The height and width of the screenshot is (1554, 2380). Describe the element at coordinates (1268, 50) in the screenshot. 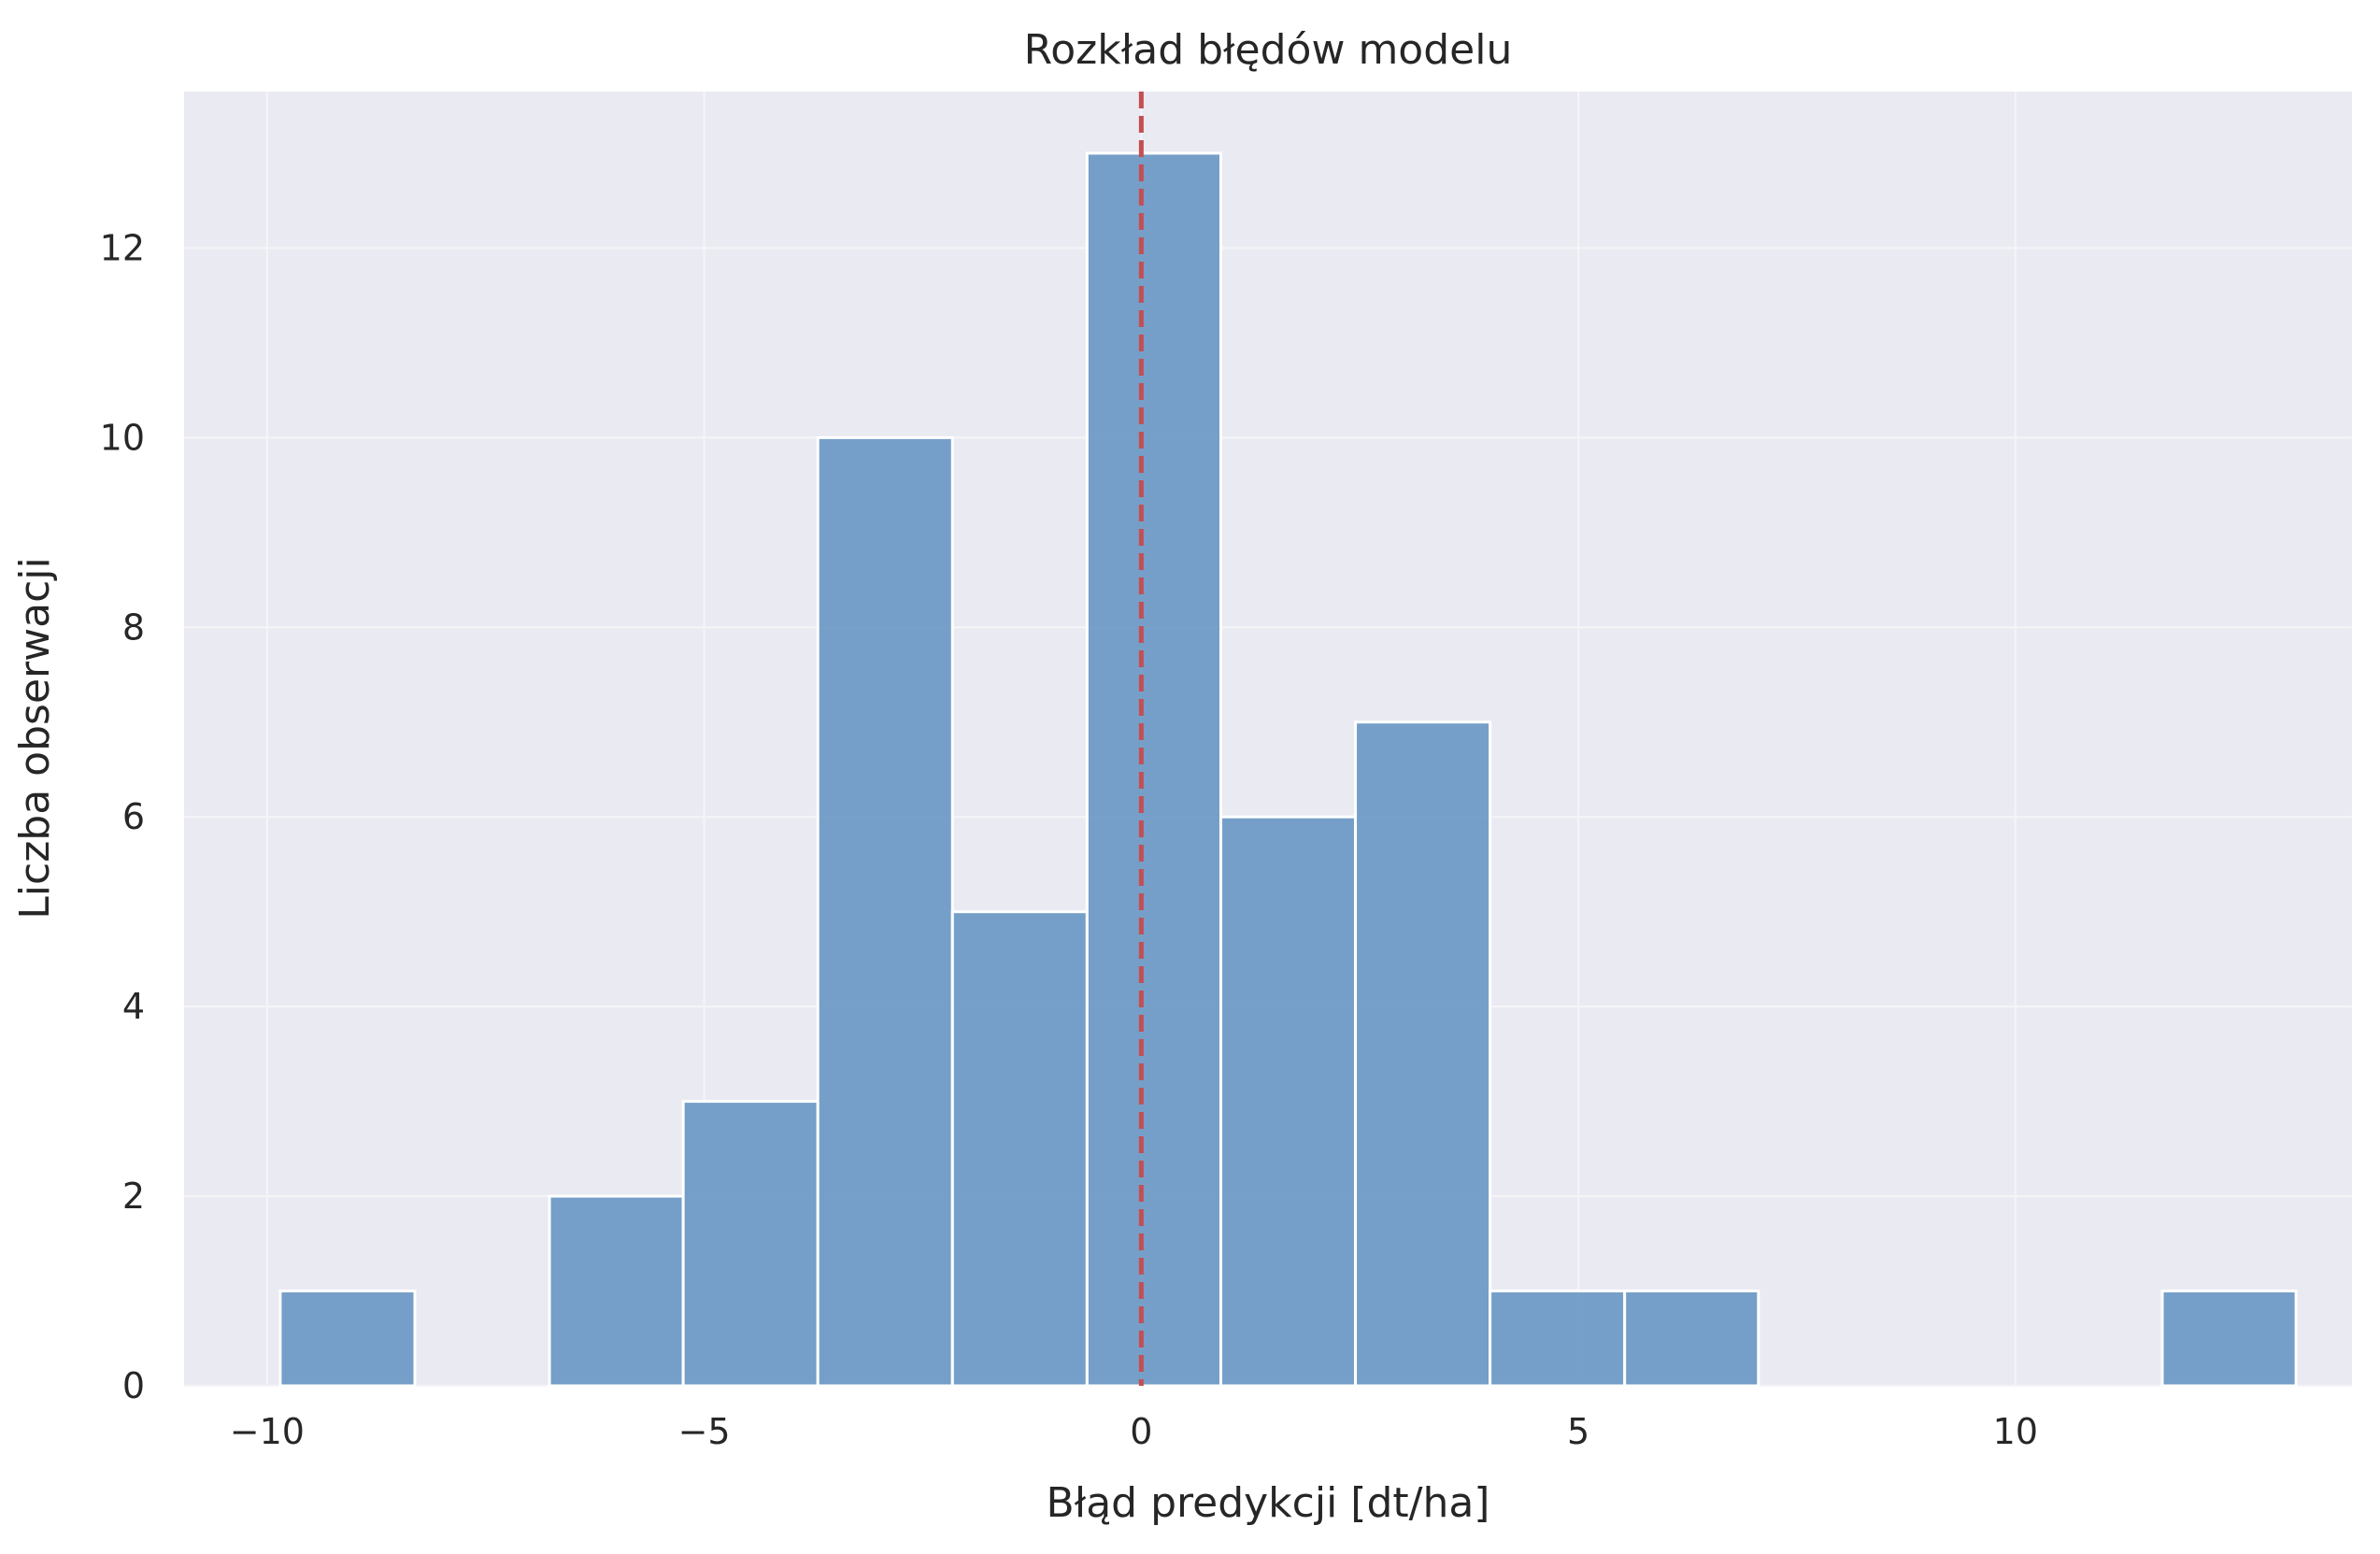

I see `chart-title: Rozkład błędów modelu` at that location.